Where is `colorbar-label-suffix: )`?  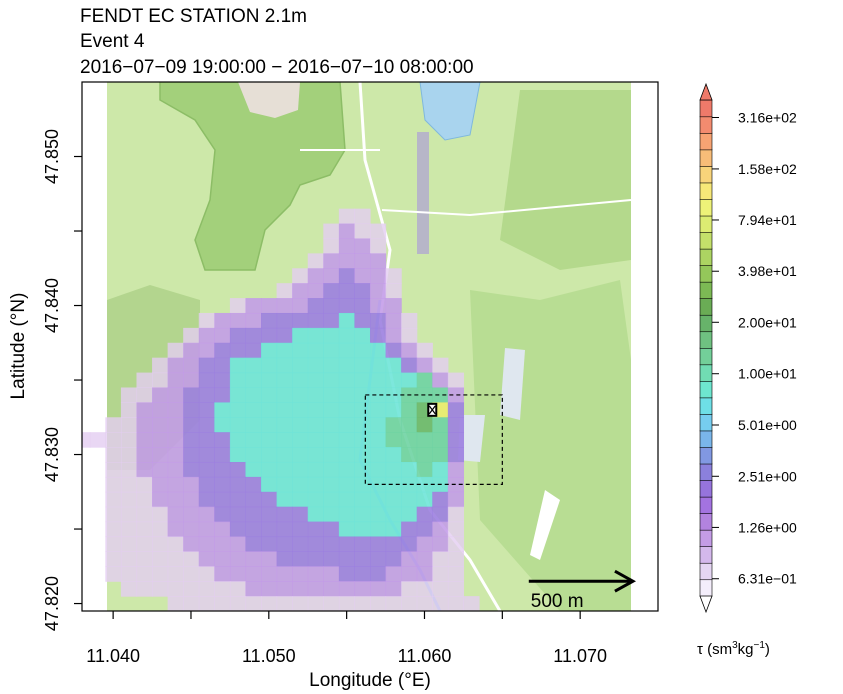
colorbar-label-suffix: ) is located at coordinates (767, 649).